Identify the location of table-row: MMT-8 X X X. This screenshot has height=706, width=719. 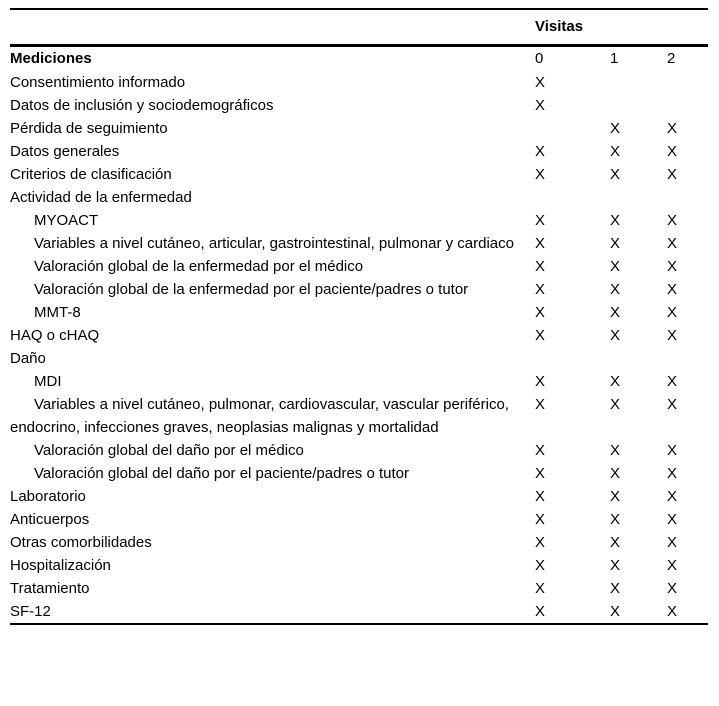
(359, 312).